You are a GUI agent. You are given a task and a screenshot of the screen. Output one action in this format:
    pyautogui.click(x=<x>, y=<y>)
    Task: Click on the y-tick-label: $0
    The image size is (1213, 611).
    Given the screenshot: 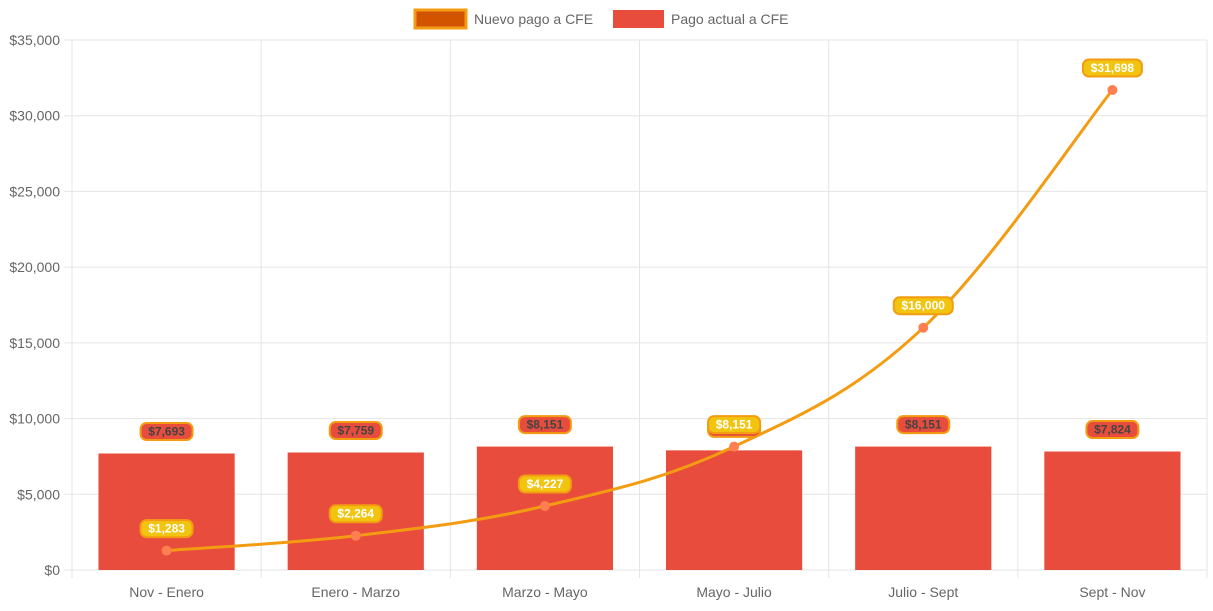 What is the action you would take?
    pyautogui.click(x=52, y=570)
    